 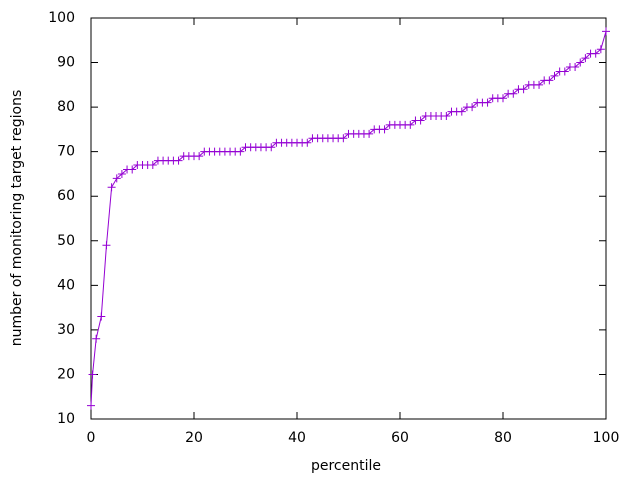 I want to click on y-axis-label: number of monitoring target regions, so click(x=17, y=218).